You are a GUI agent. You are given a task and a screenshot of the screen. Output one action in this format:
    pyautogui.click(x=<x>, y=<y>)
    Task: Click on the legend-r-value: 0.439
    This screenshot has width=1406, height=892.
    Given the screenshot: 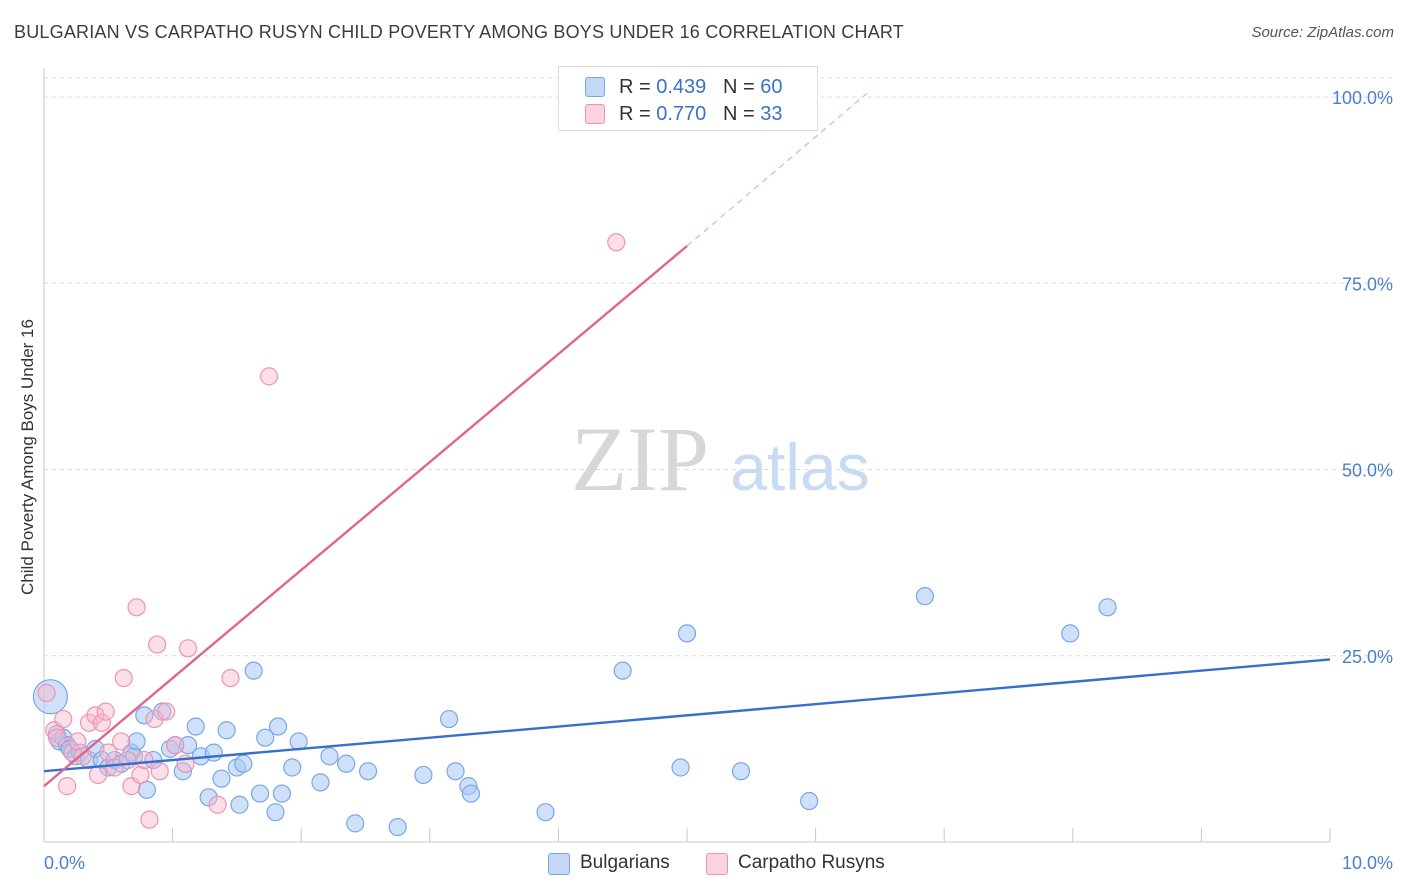 What is the action you would take?
    pyautogui.click(x=681, y=87)
    